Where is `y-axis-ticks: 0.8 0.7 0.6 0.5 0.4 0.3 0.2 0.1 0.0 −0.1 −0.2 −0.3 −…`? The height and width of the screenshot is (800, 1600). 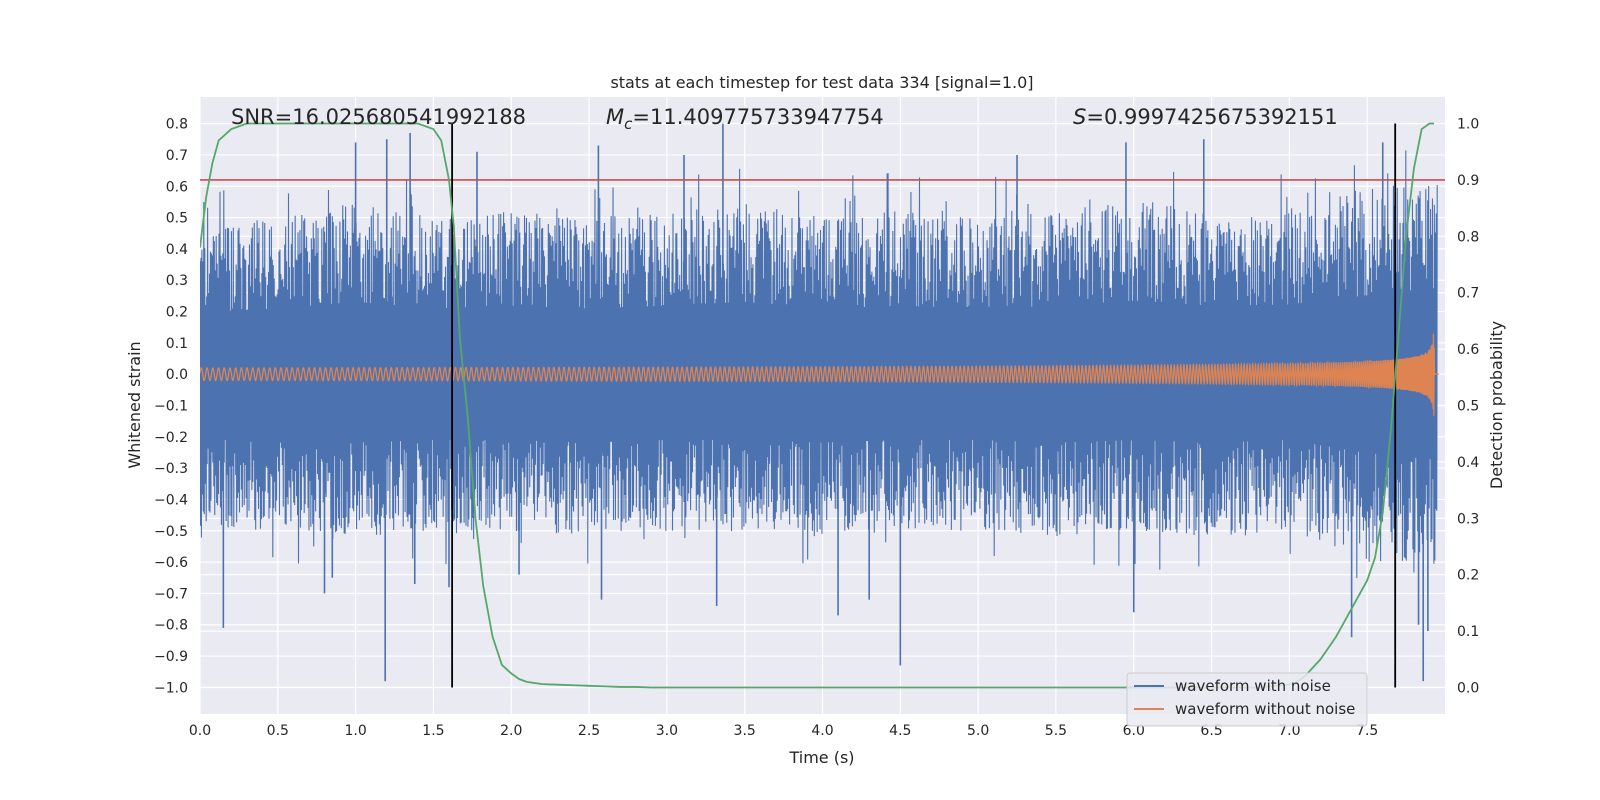 y-axis-ticks: 0.8 0.7 0.6 0.5 0.4 0.3 0.2 0.1 0.0 −0.1 −0.2 −0.3 −… is located at coordinates (171, 407).